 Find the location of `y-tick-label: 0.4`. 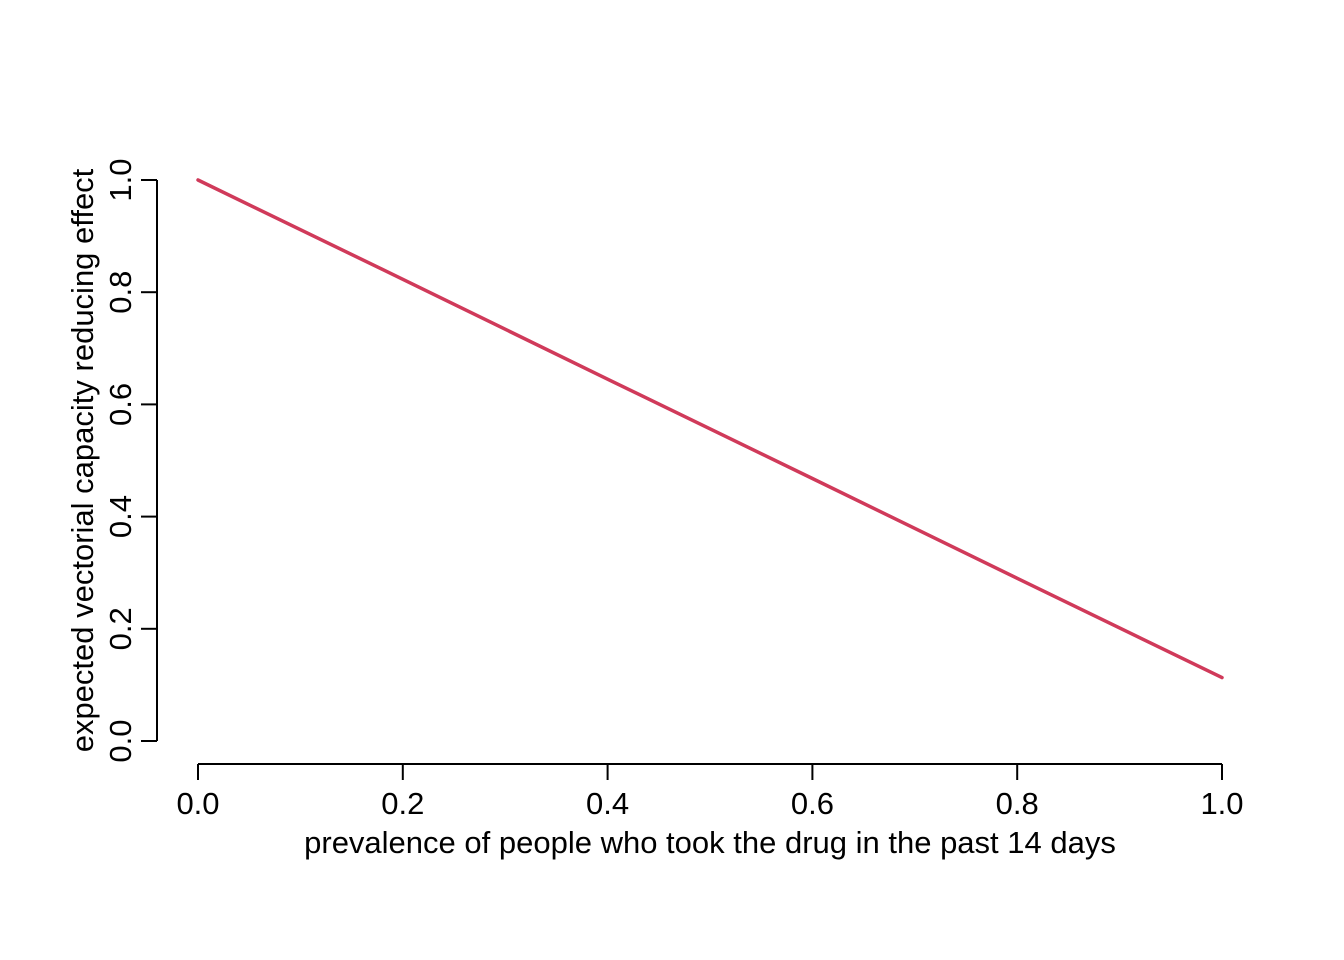

y-tick-label: 0.4 is located at coordinates (120, 516).